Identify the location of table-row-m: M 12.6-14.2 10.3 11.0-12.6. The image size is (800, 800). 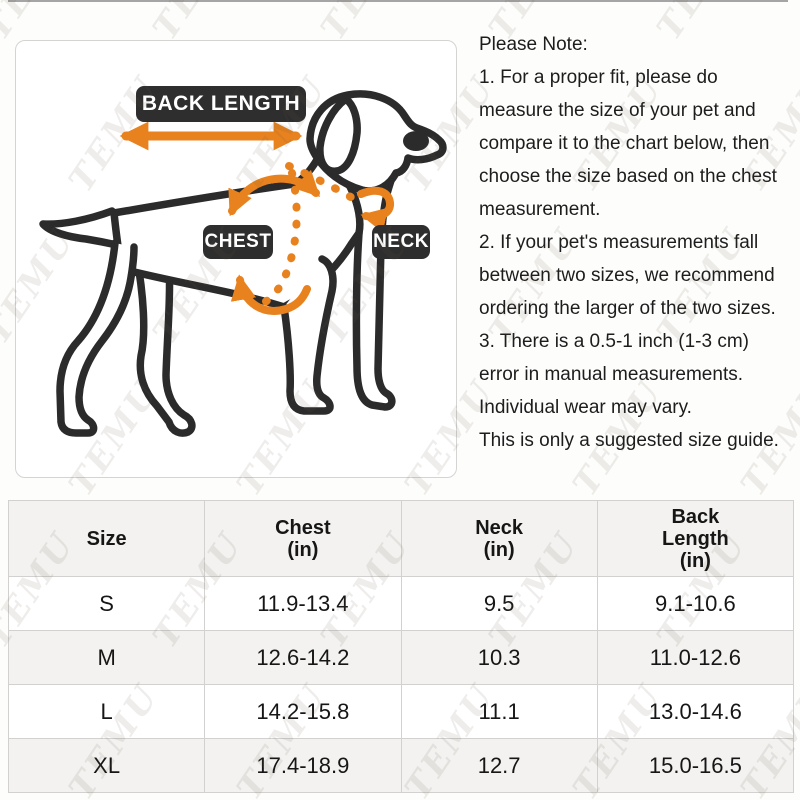
(401, 657).